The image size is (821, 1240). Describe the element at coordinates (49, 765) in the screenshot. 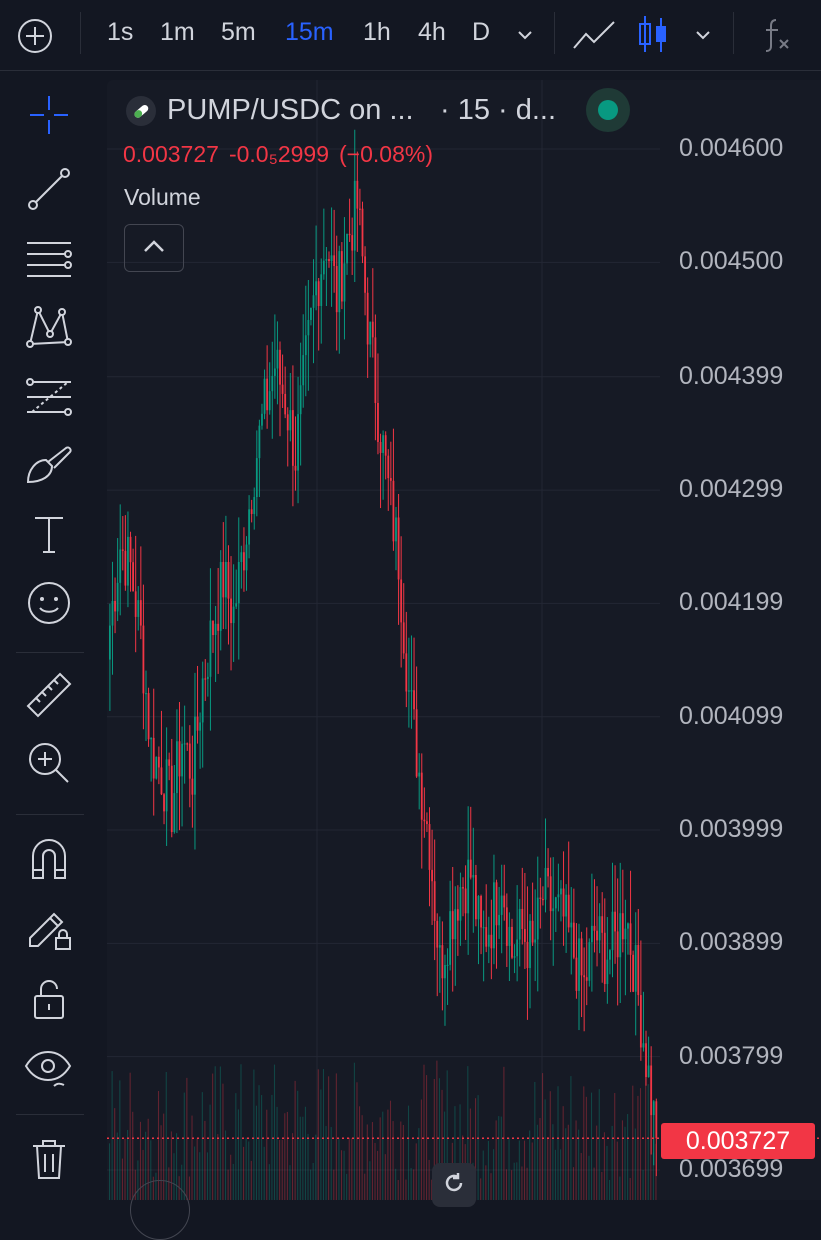

I see `zoom-in-tool` at that location.